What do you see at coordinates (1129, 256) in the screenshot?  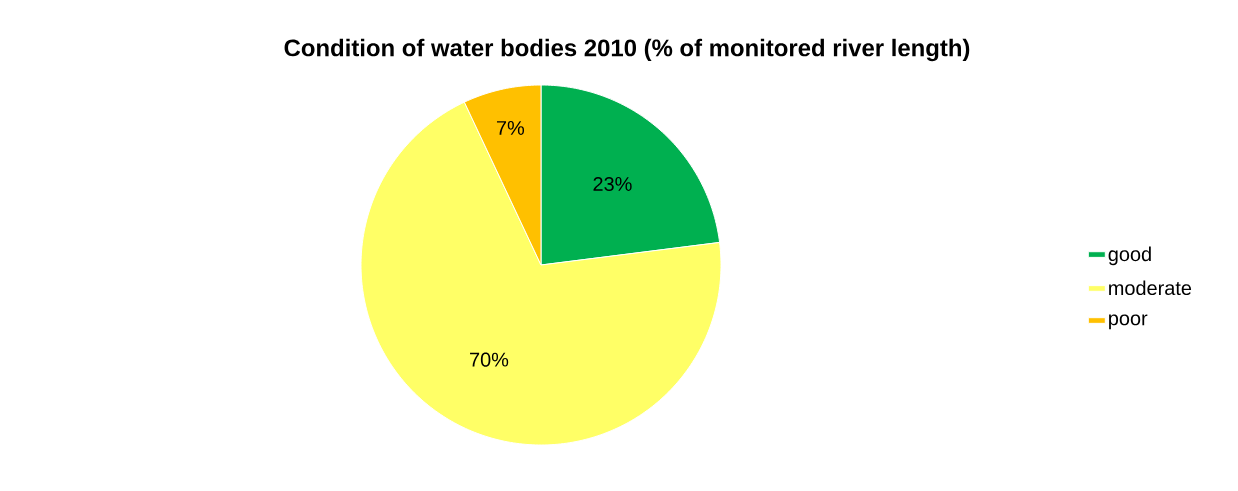 I see `legend-label: good` at bounding box center [1129, 256].